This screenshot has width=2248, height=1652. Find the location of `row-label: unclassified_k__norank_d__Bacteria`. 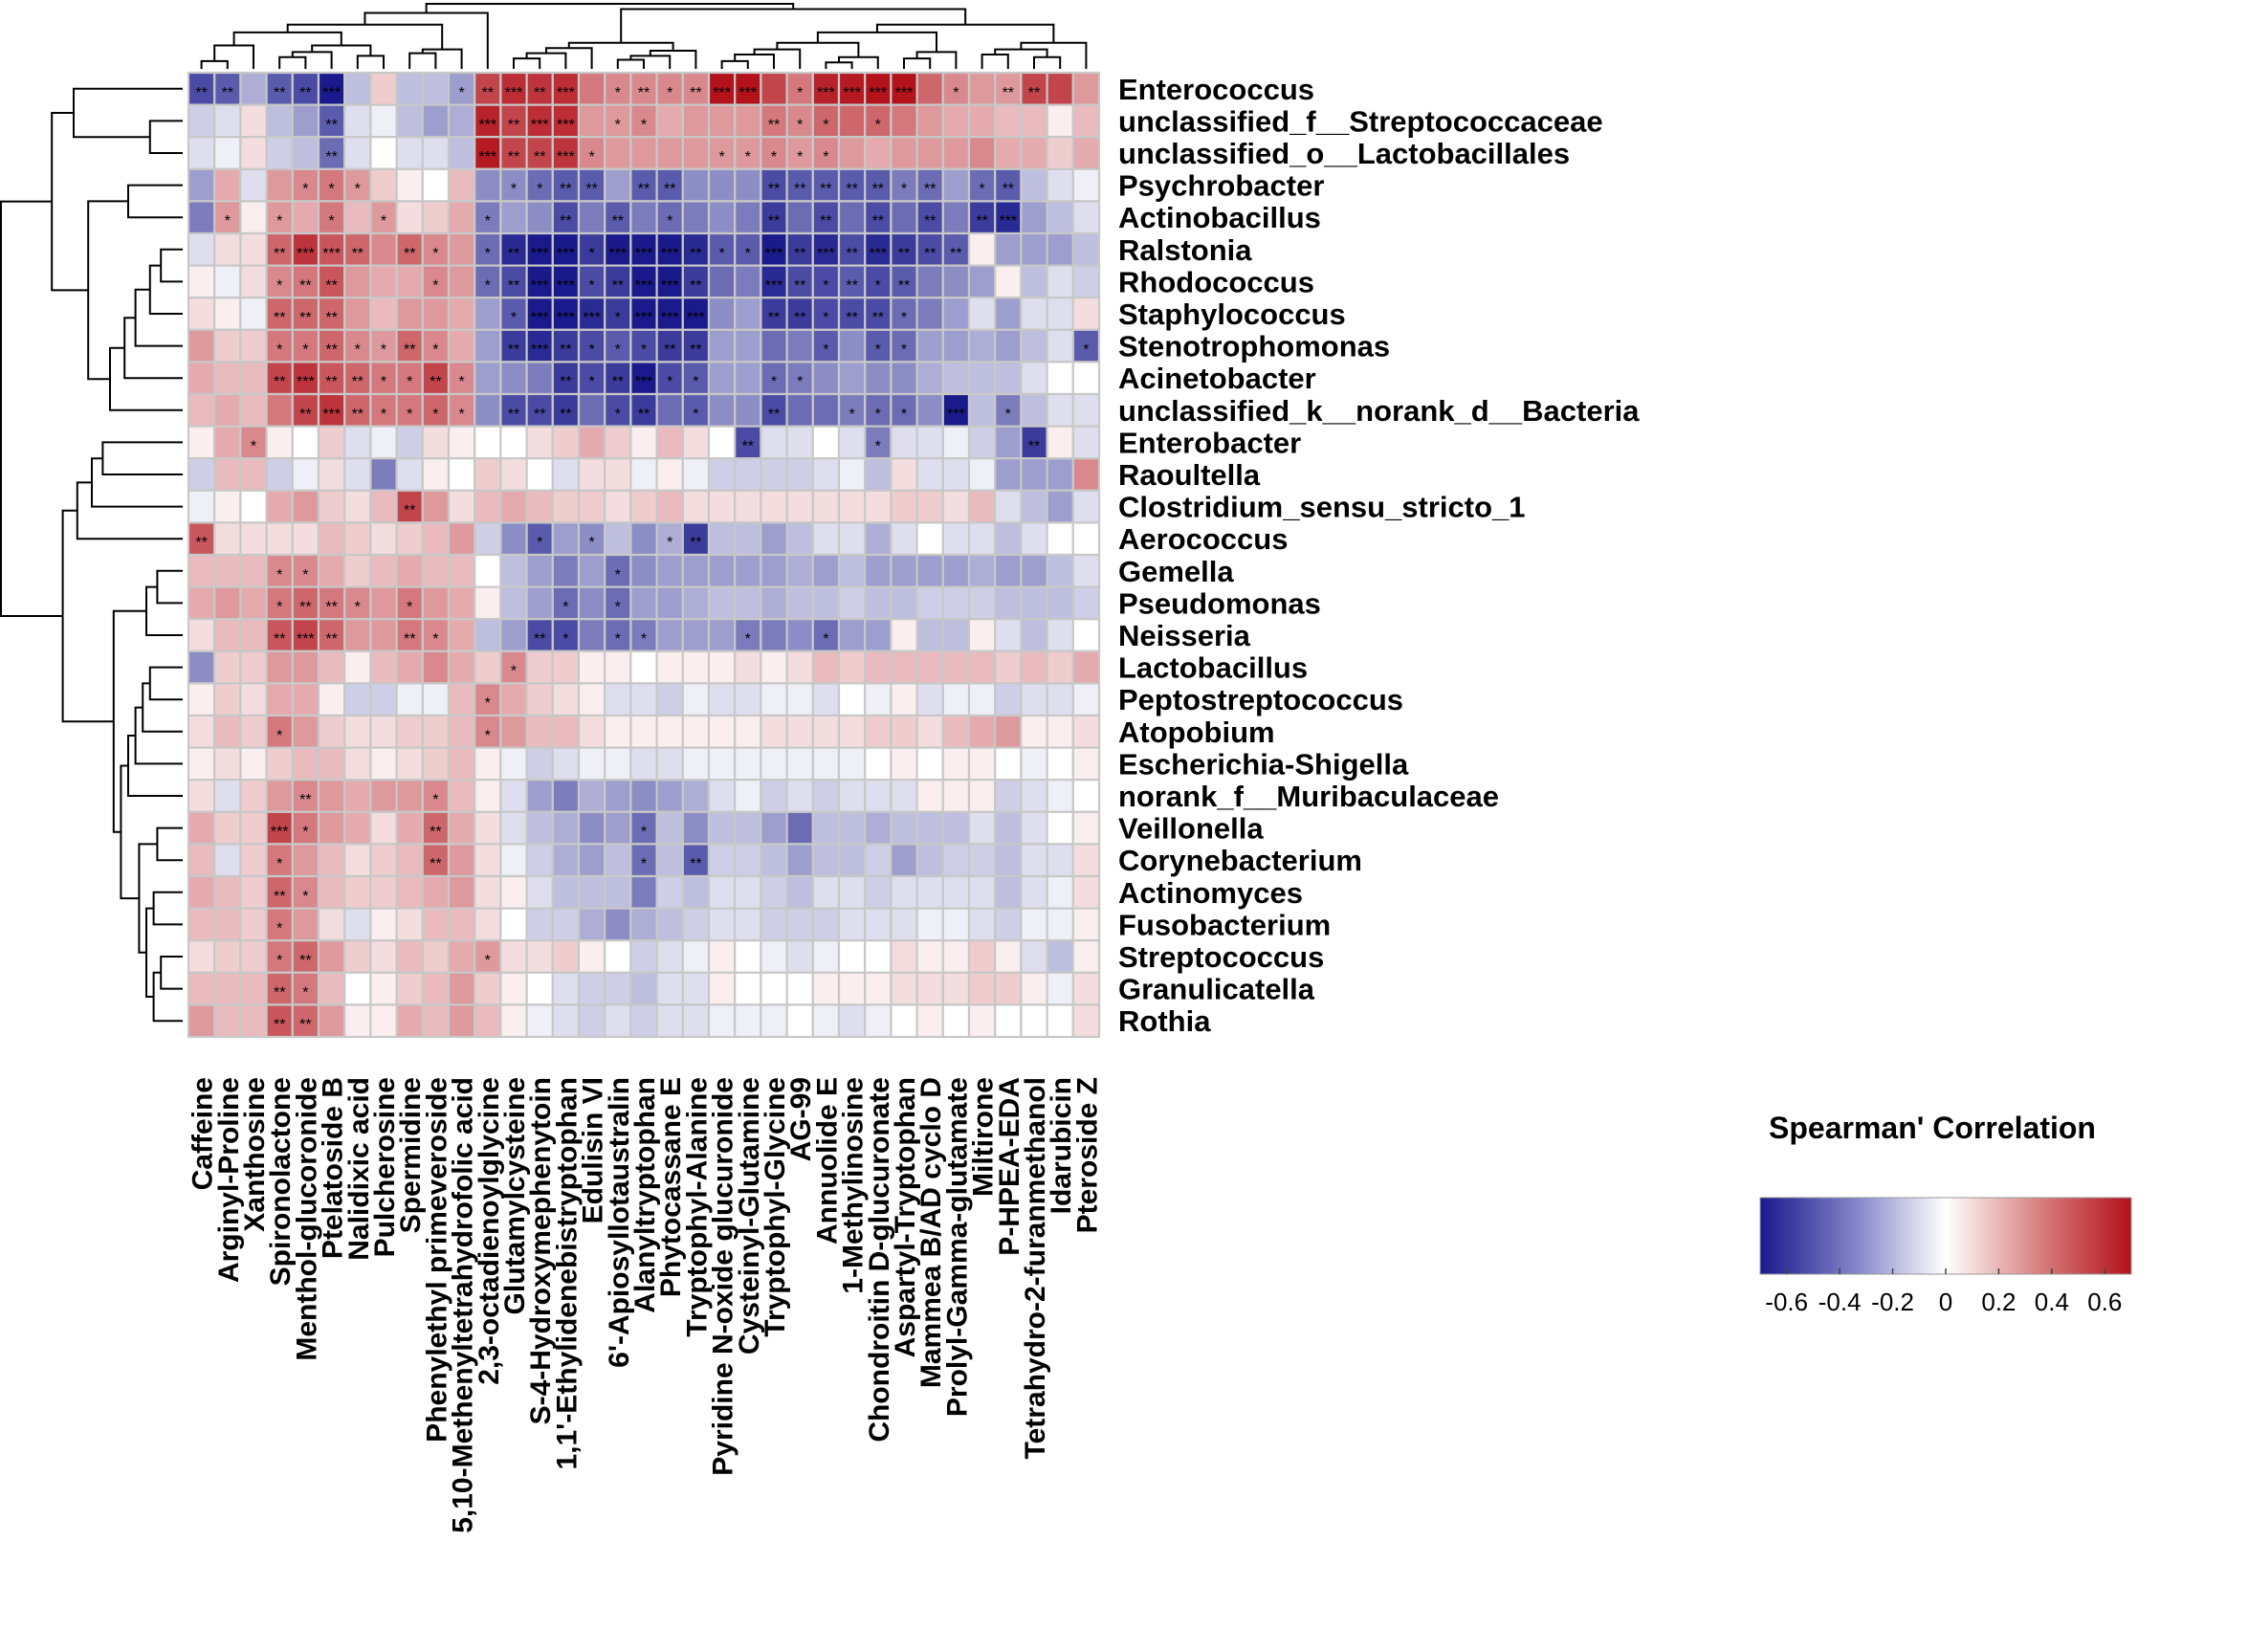

row-label: unclassified_k__norank_d__Bacteria is located at coordinates (1379, 411).